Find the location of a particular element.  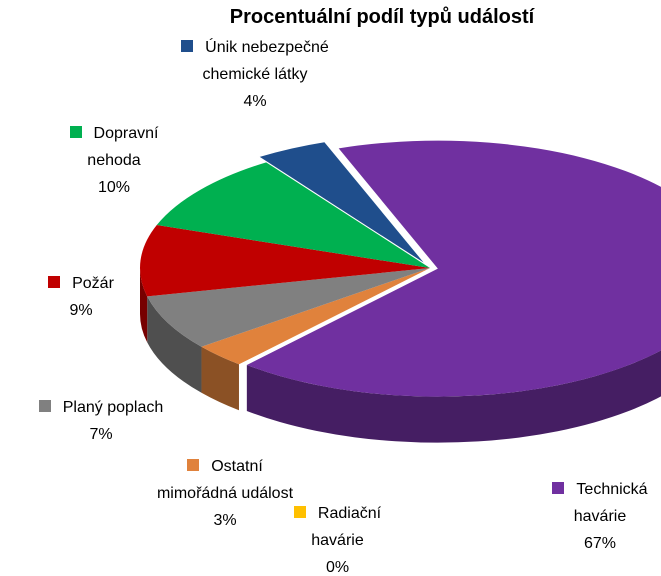

category-label: Radiační havárie is located at coordinates (346, 527).